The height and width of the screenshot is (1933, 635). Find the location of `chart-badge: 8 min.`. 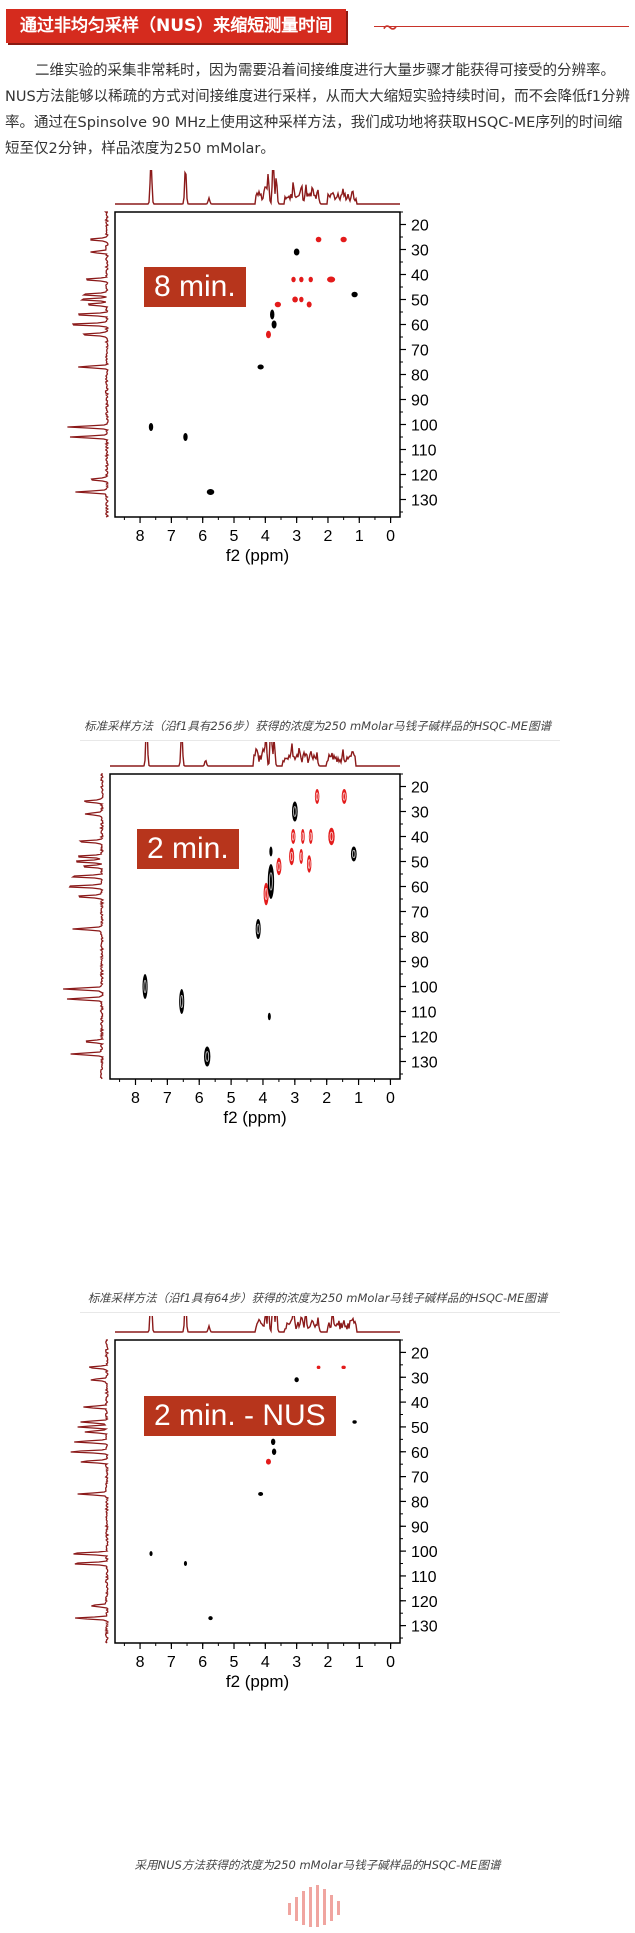

chart-badge: 8 min. is located at coordinates (195, 287).